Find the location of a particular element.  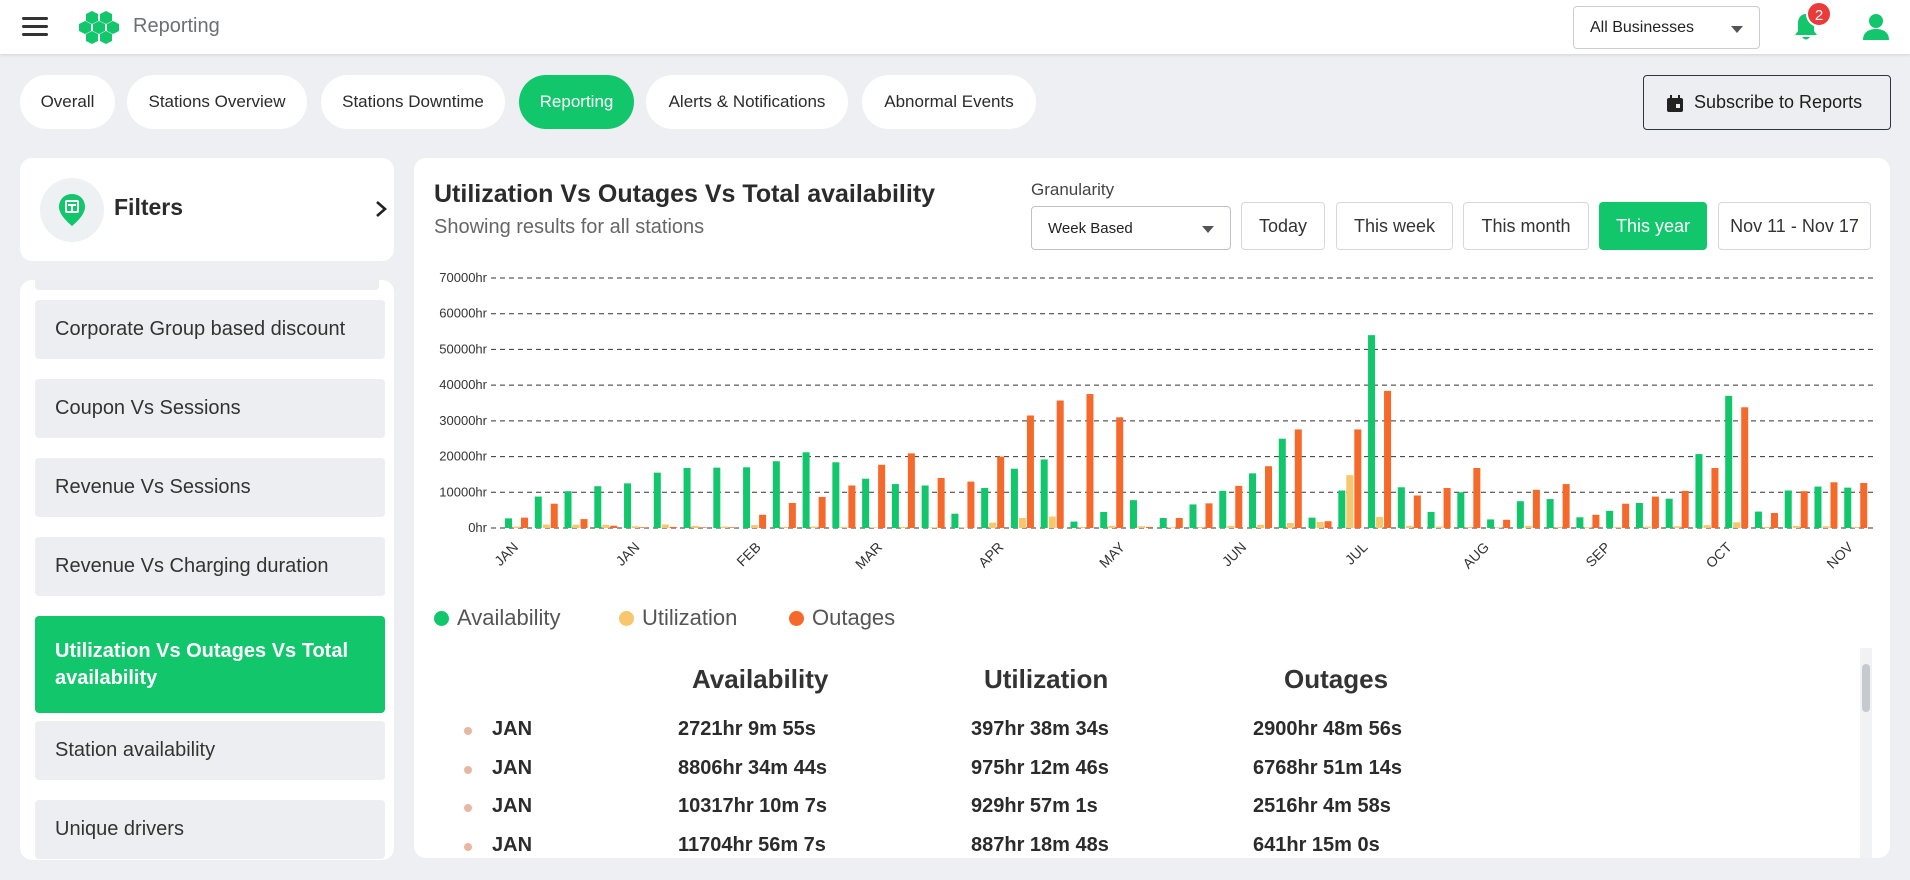

filters-card: Filters is located at coordinates (207, 209).